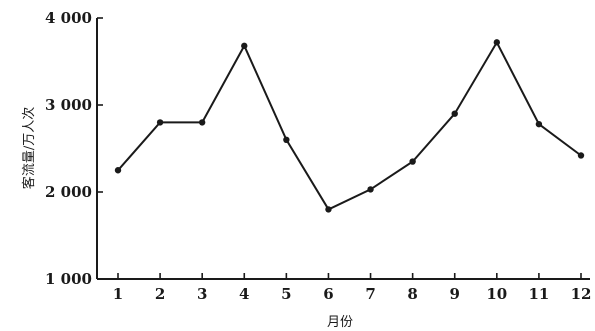 This screenshot has width=595, height=331. Describe the element at coordinates (68, 105) in the screenshot. I see `y-tick-label: 3 000` at that location.